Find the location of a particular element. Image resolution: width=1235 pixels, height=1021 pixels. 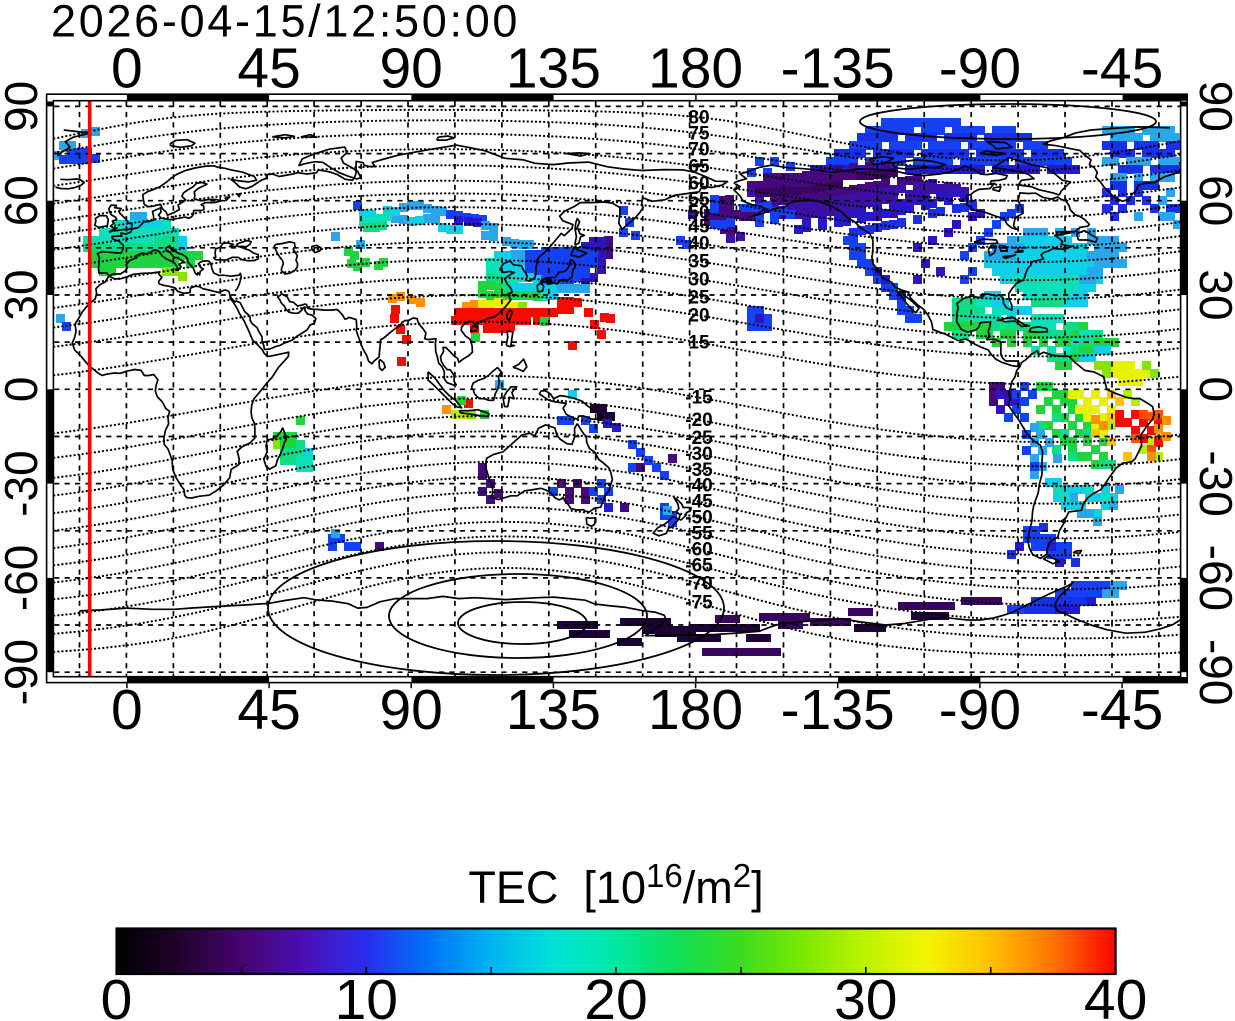

svg-text: 80 is located at coordinates (698, 118).